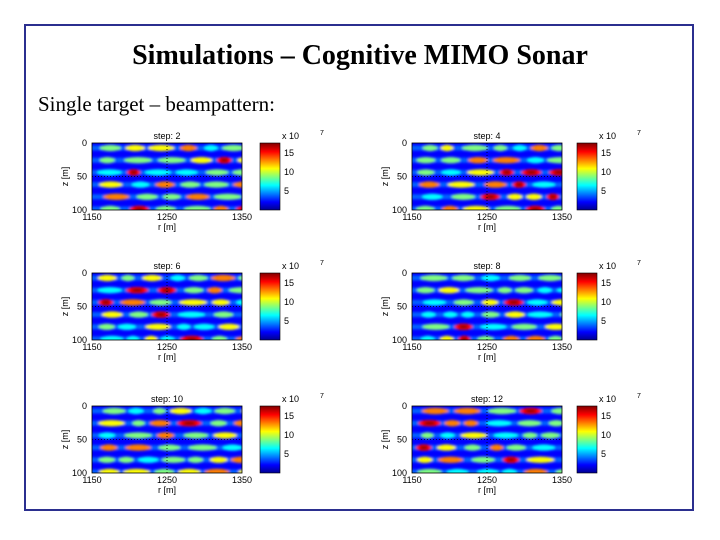 This screenshot has width=720, height=540. What do you see at coordinates (562, 217) in the screenshot?
I see `x-tick-label: 1350` at bounding box center [562, 217].